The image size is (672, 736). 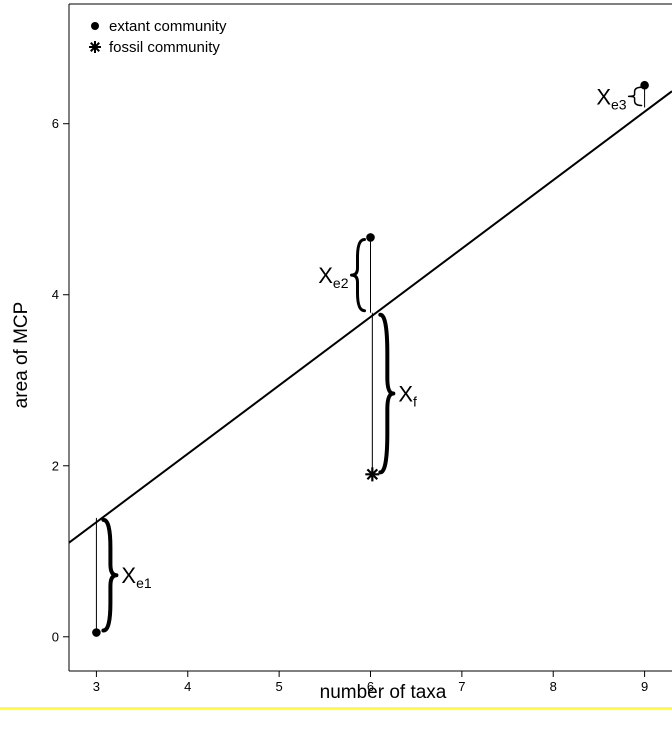 I want to click on brace-e1, so click(x=109, y=575).